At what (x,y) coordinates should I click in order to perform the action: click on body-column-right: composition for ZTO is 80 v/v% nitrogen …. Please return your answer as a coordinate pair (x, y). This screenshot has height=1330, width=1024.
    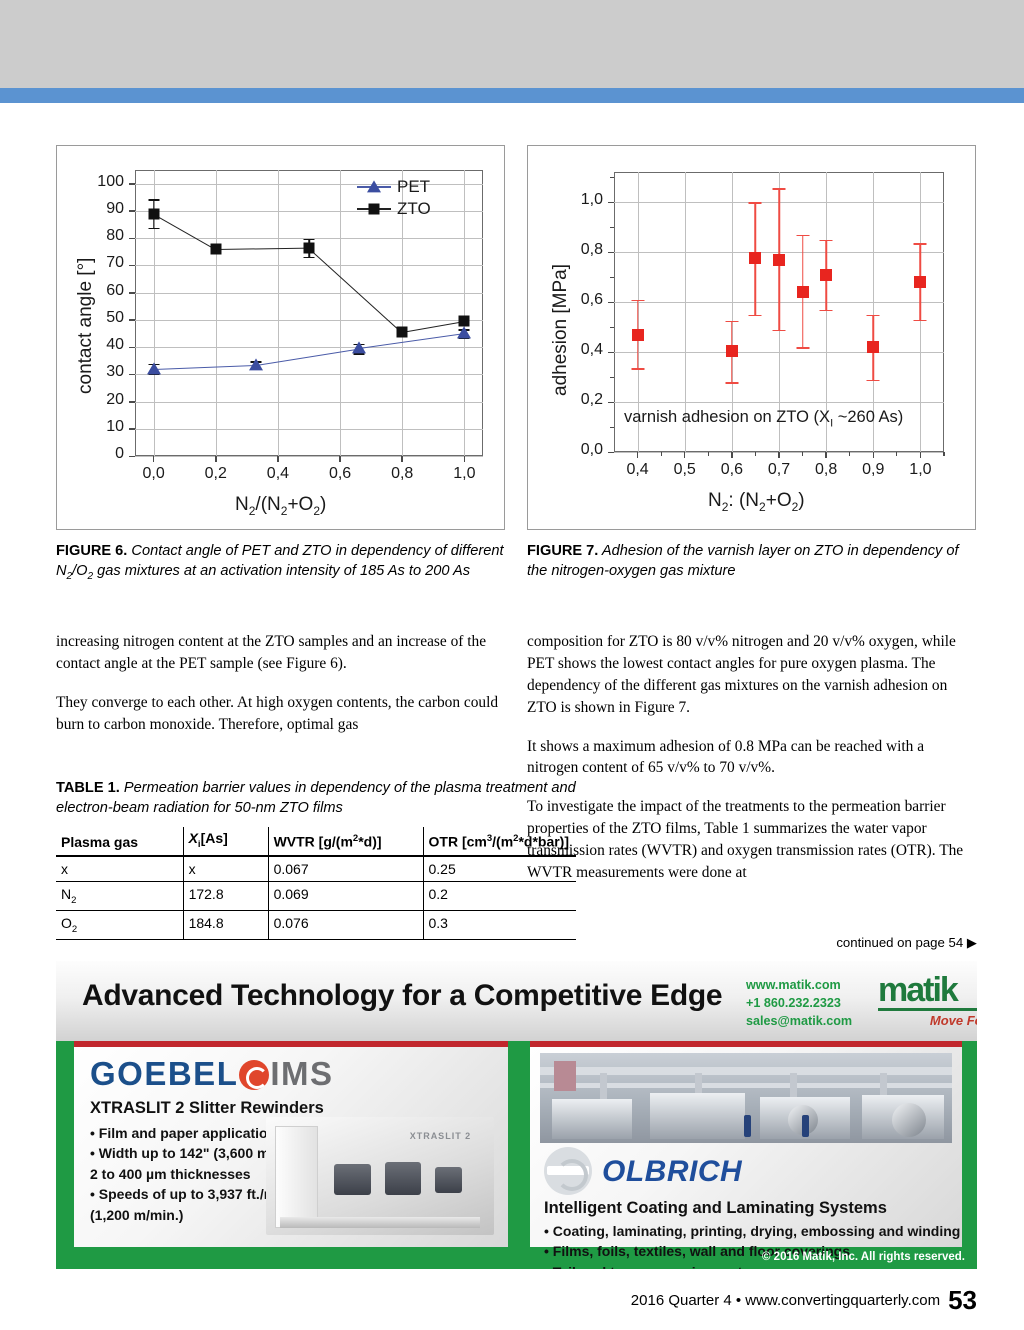
    Looking at the image, I should click on (752, 766).